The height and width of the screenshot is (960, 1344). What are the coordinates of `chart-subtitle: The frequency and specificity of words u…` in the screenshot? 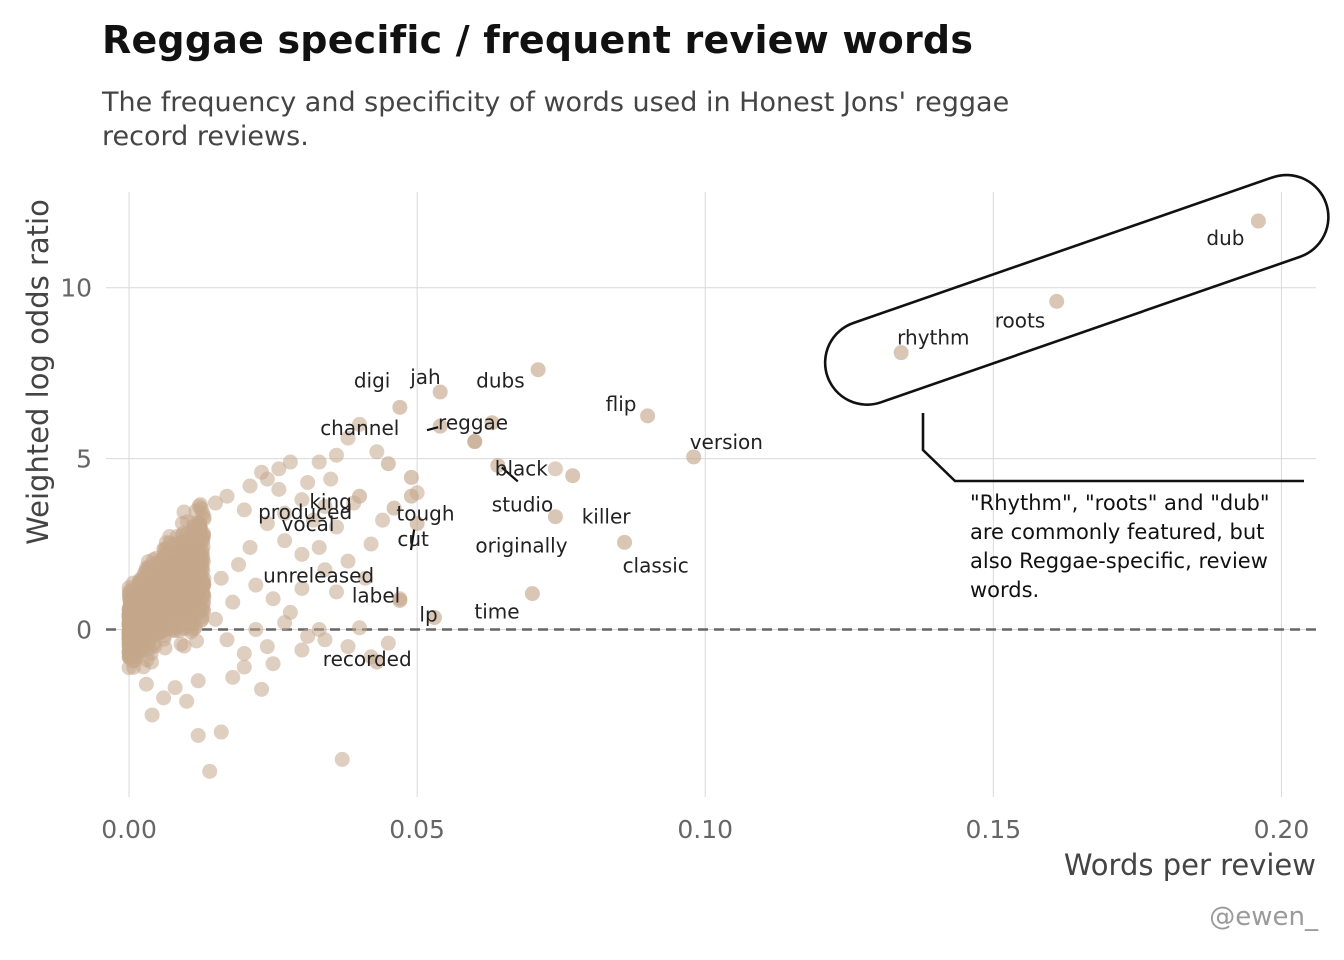 It's located at (556, 119).